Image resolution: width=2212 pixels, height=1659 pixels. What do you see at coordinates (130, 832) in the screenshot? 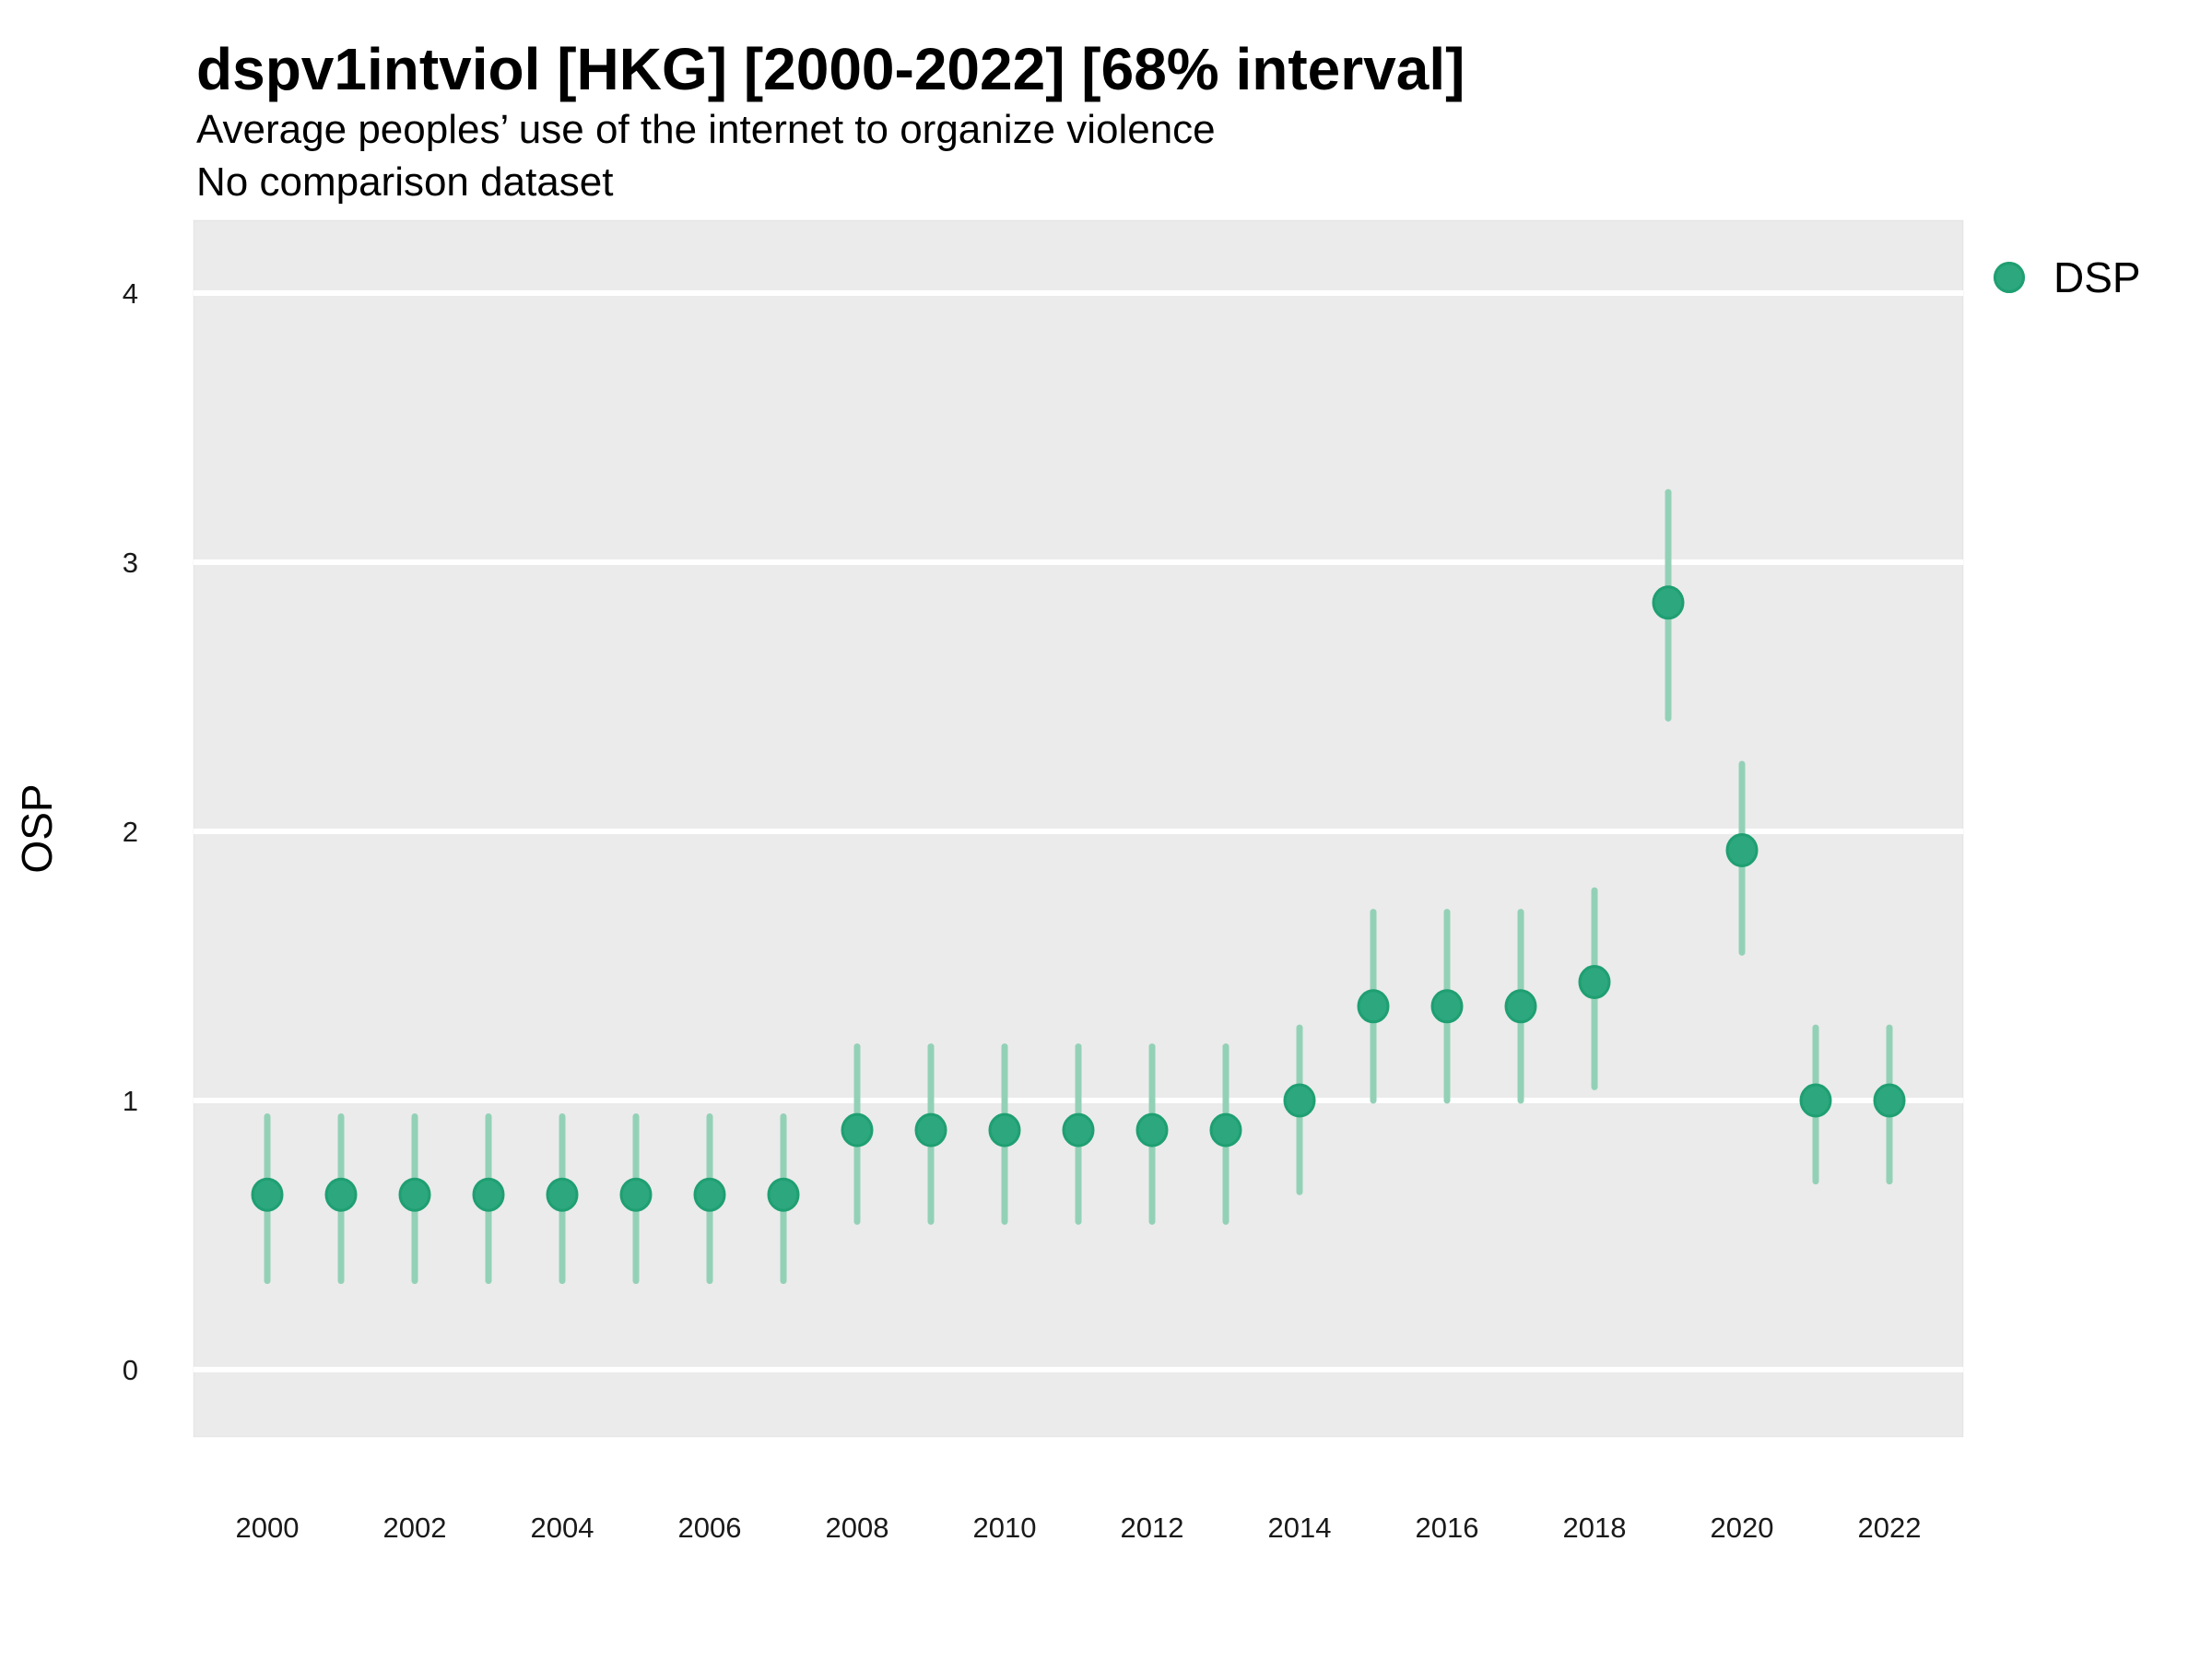
I see `y-tick-label: 2` at bounding box center [130, 832].